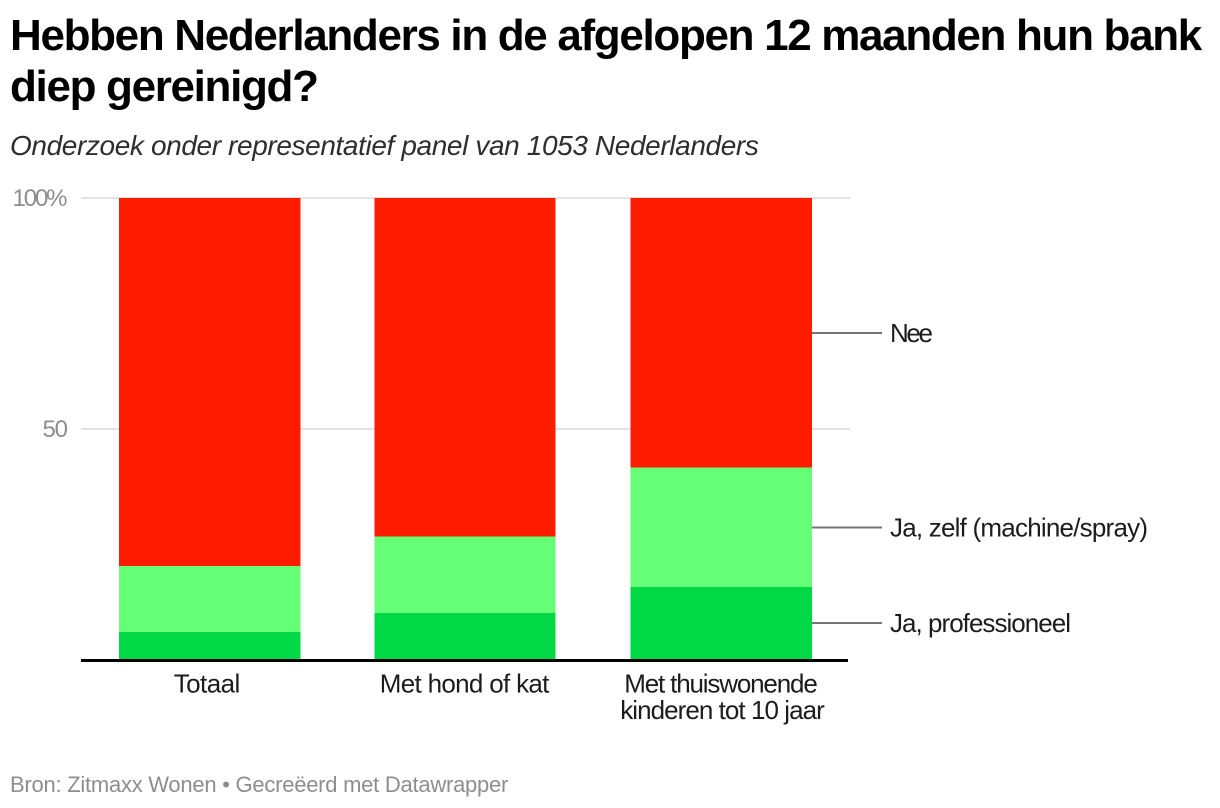  What do you see at coordinates (980, 623) in the screenshot?
I see `svg-text: Ja, professioneel` at bounding box center [980, 623].